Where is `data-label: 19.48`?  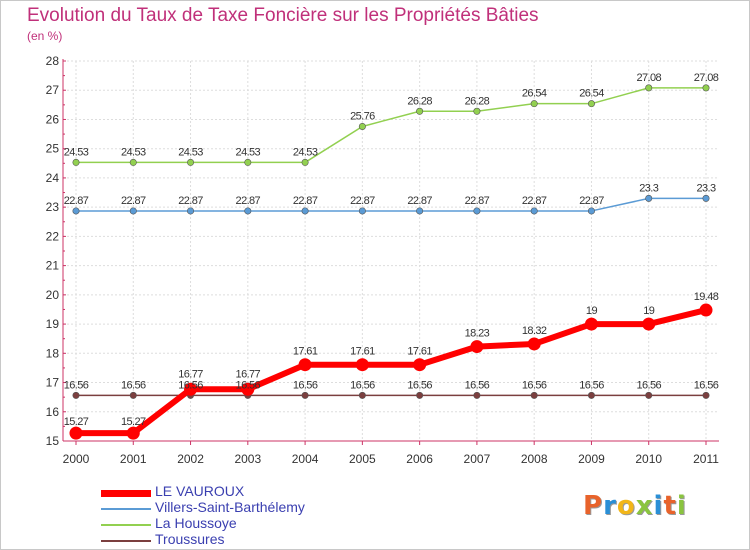 data-label: 19.48 is located at coordinates (706, 297).